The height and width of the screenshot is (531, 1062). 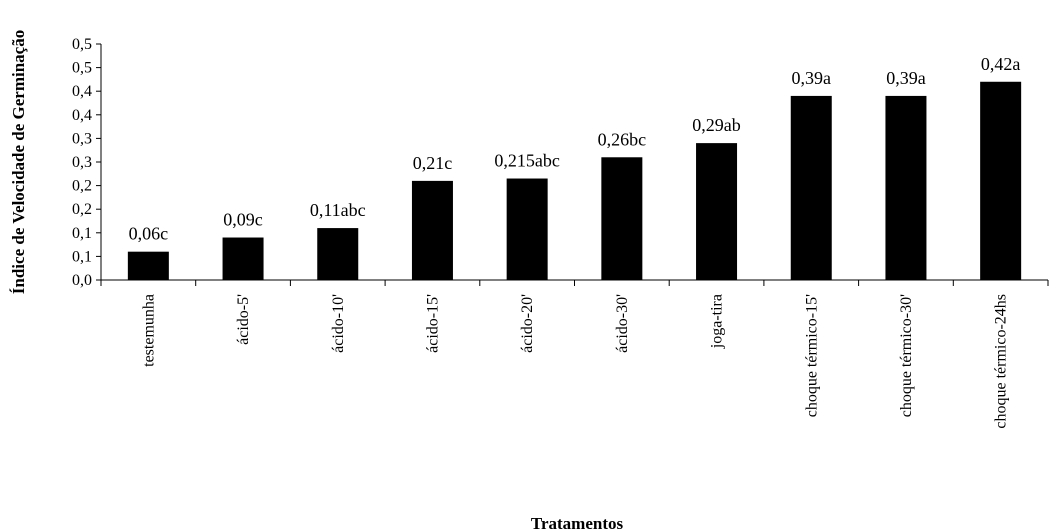 What do you see at coordinates (1001, 361) in the screenshot?
I see `category-label: choque térmico-24hs` at bounding box center [1001, 361].